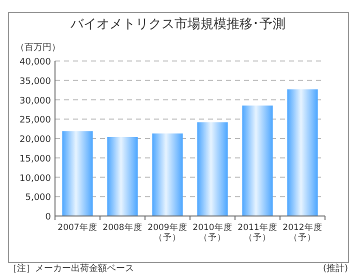 The image size is (358, 275). Describe the element at coordinates (36, 101) in the screenshot. I see `y-tick-label: 30,000` at that location.